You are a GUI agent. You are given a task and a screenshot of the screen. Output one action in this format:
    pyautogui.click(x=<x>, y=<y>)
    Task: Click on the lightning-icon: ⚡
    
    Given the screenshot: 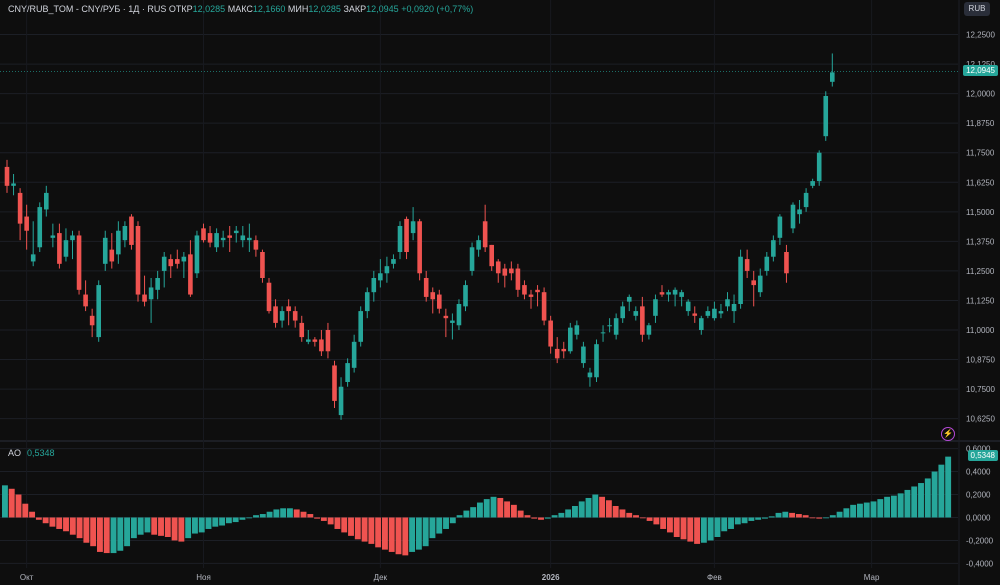 What is the action you would take?
    pyautogui.click(x=948, y=434)
    